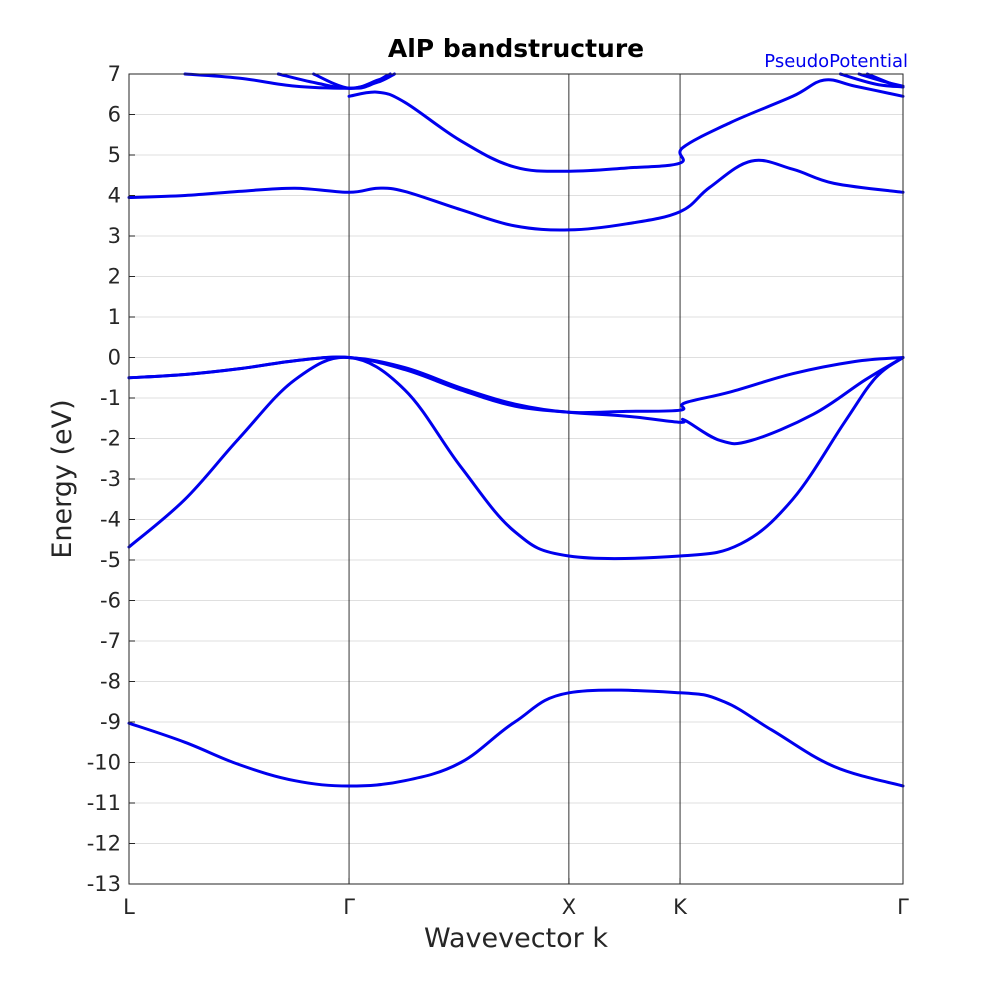  What do you see at coordinates (62, 478) in the screenshot?
I see `y-axis-title: Energy (eV)` at bounding box center [62, 478].